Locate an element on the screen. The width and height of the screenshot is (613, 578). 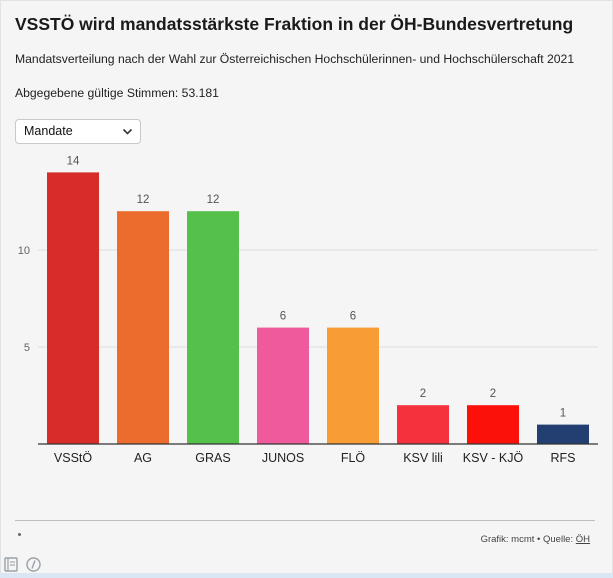
x-category-label: FLÖ is located at coordinates (353, 458).